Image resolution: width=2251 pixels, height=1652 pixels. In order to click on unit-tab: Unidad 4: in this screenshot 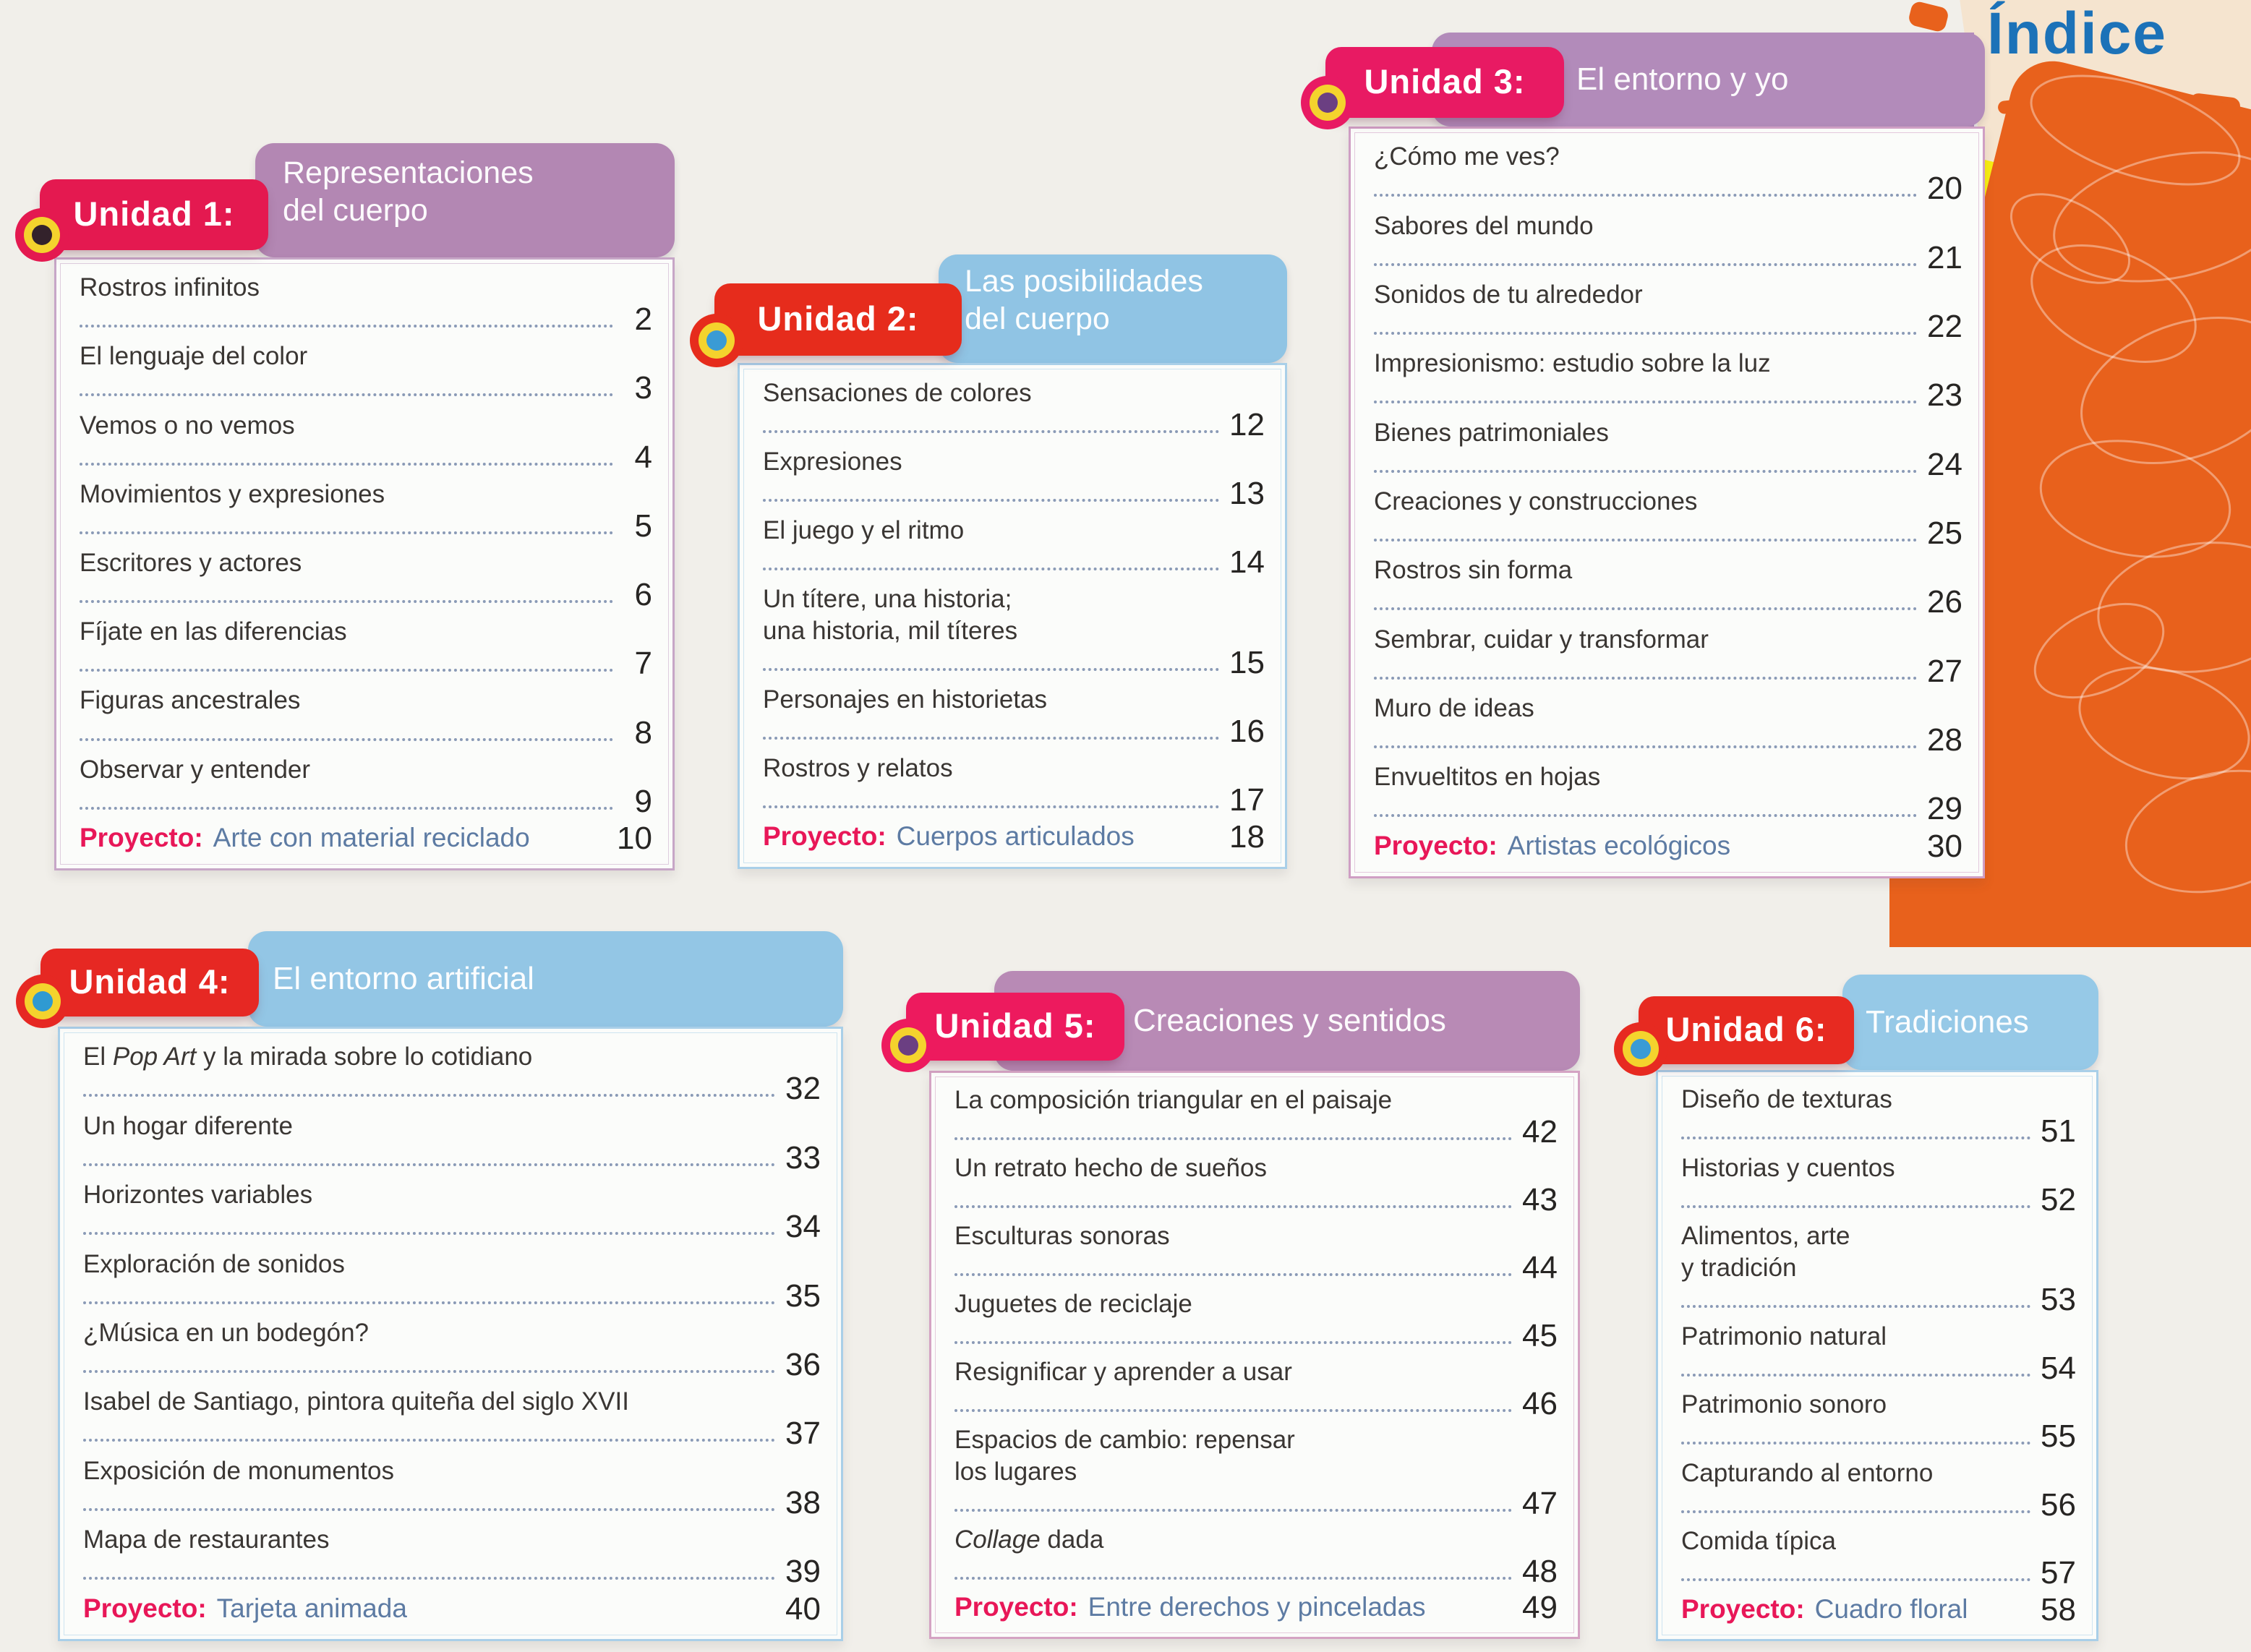, I will do `click(137, 989)`.